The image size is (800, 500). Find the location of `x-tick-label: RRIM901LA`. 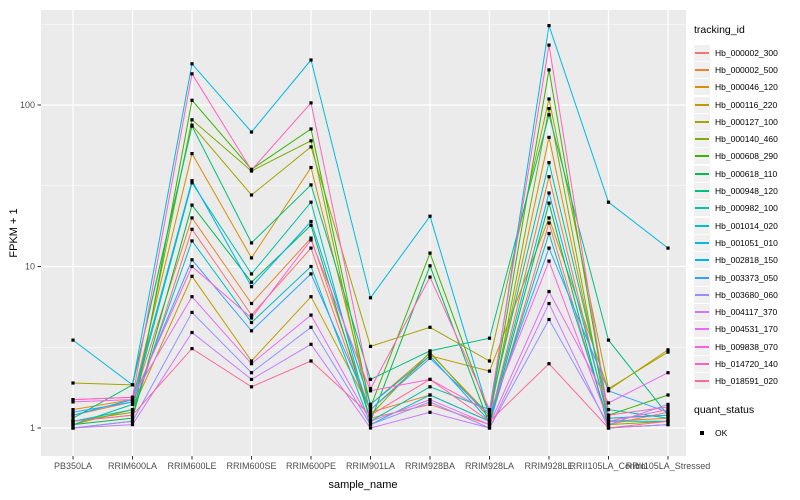

x-tick-label: RRIM901LA is located at coordinates (370, 466).